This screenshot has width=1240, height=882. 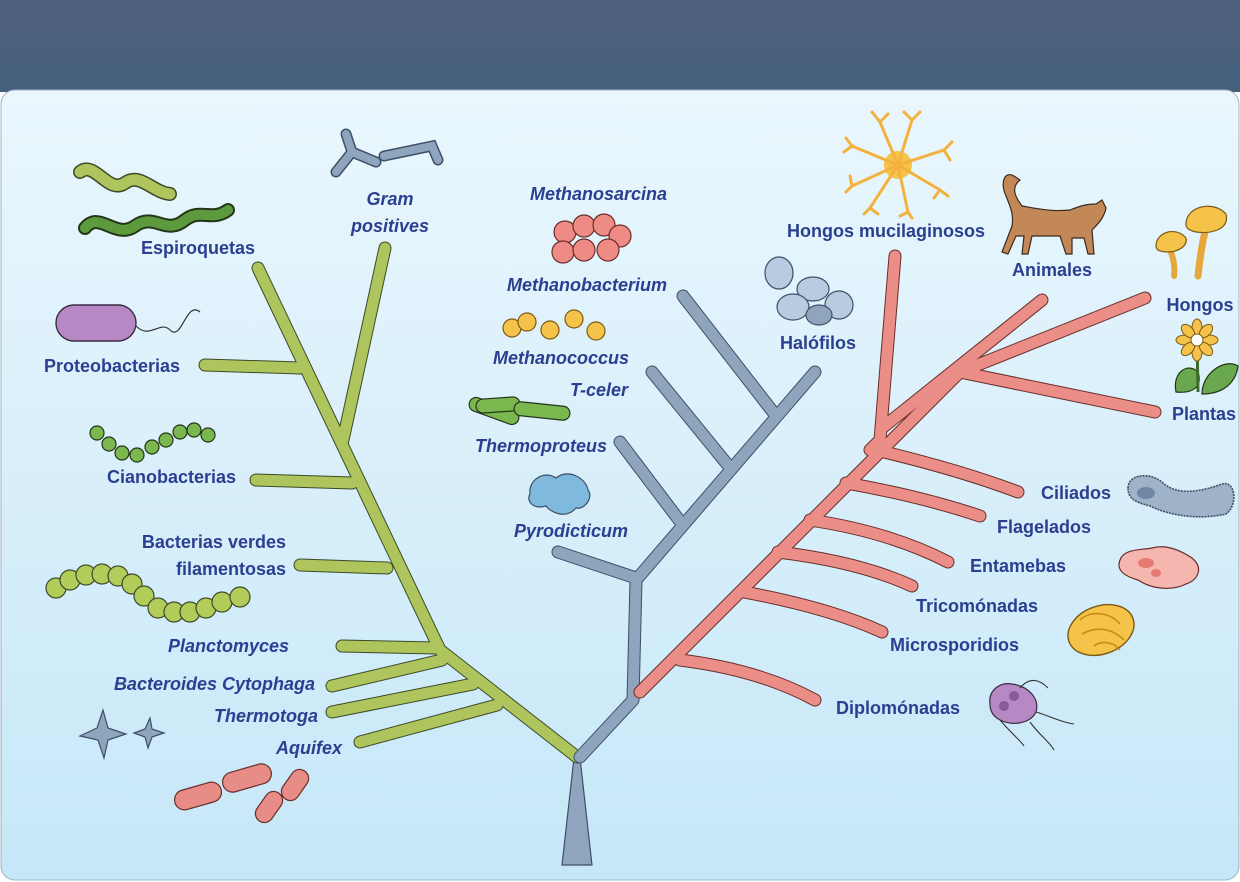 What do you see at coordinates (152, 442) in the screenshot?
I see `cyanobacteria-icon` at bounding box center [152, 442].